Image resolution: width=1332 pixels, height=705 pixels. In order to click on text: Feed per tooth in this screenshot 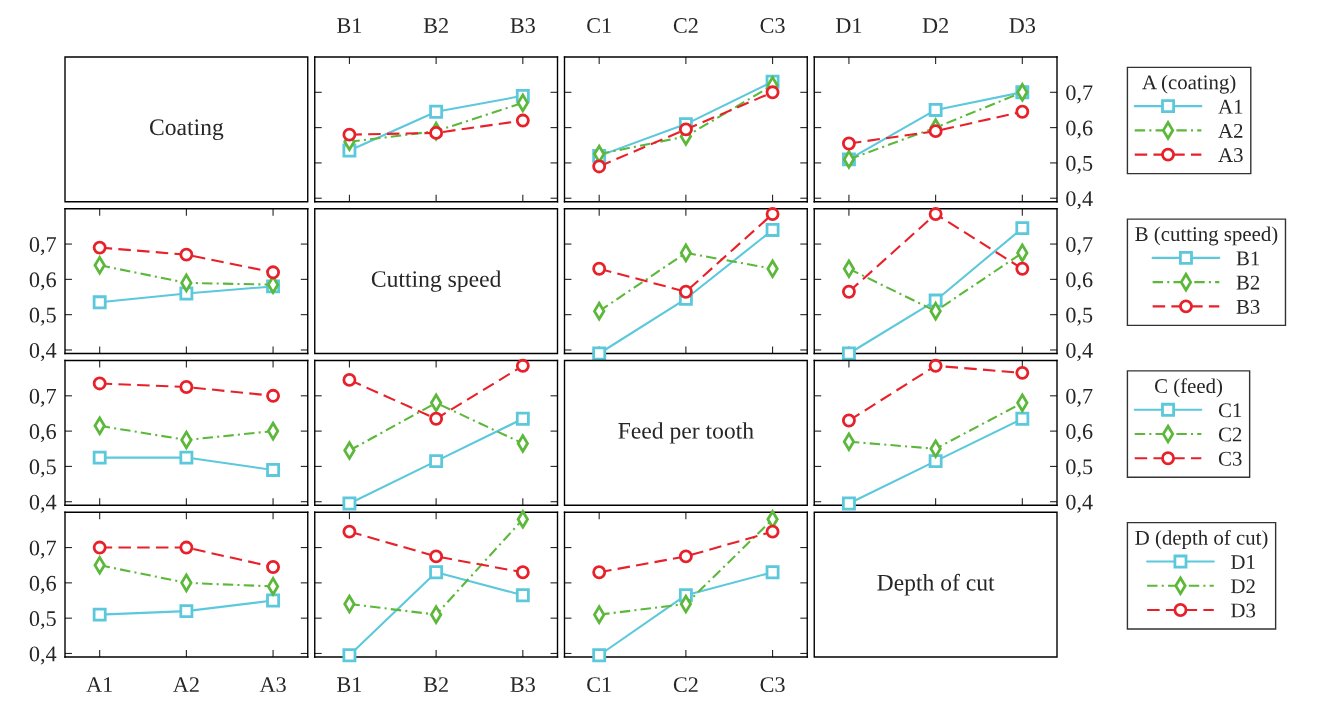, I will do `click(686, 433)`.